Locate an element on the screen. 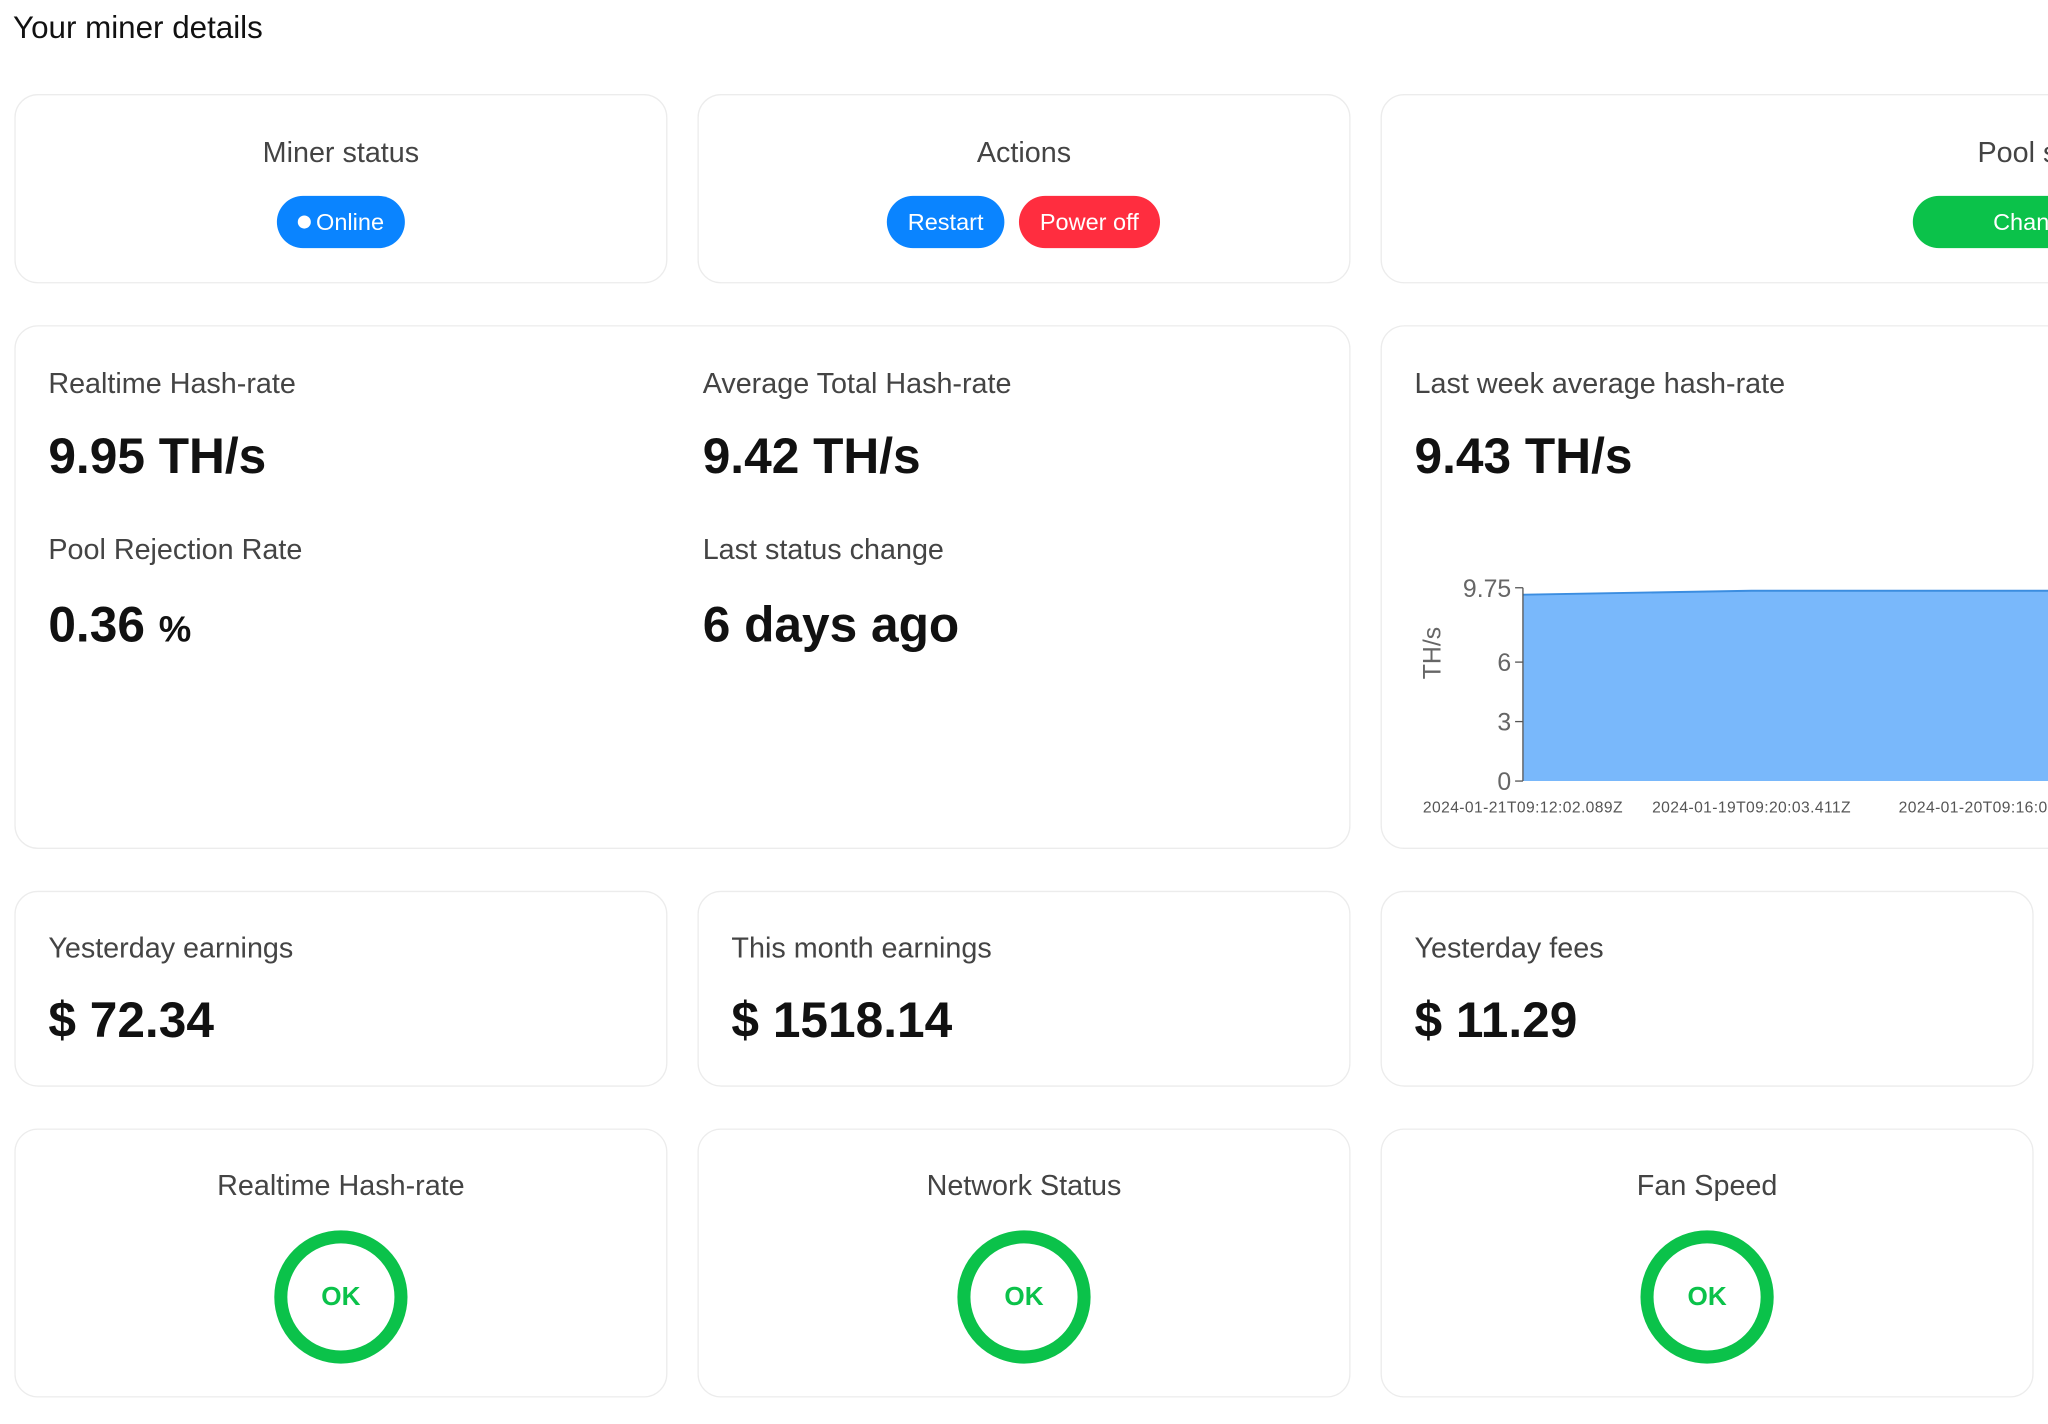 The image size is (2048, 1424). actions-card is located at coordinates (1024, 189).